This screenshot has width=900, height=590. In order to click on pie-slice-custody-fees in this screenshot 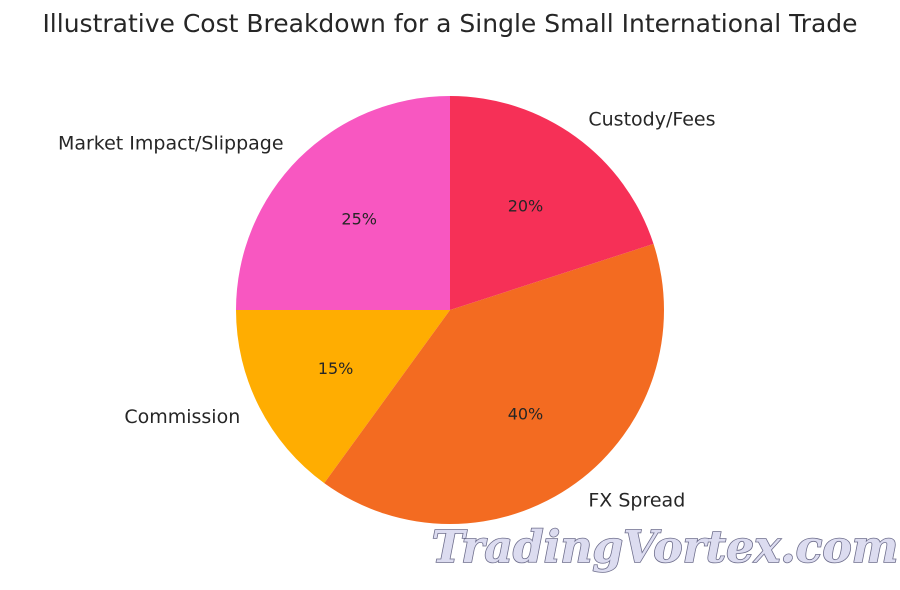, I will do `click(552, 203)`.